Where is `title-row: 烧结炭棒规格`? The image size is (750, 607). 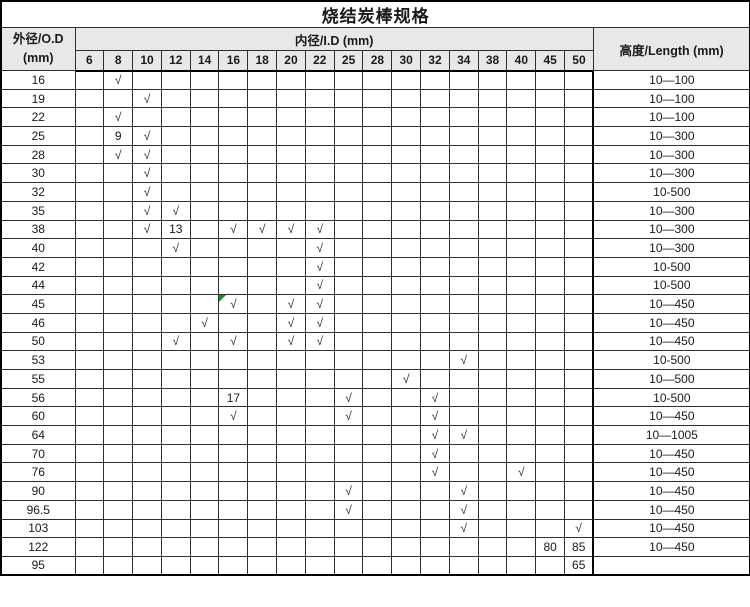
title-row: 烧结炭棒规格 is located at coordinates (375, 14).